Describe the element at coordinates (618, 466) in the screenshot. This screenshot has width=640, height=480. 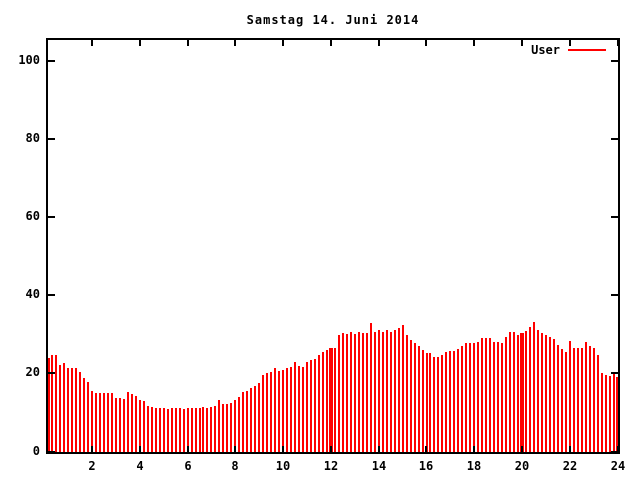
I see `x-axis-tick-label: 24` at that location.